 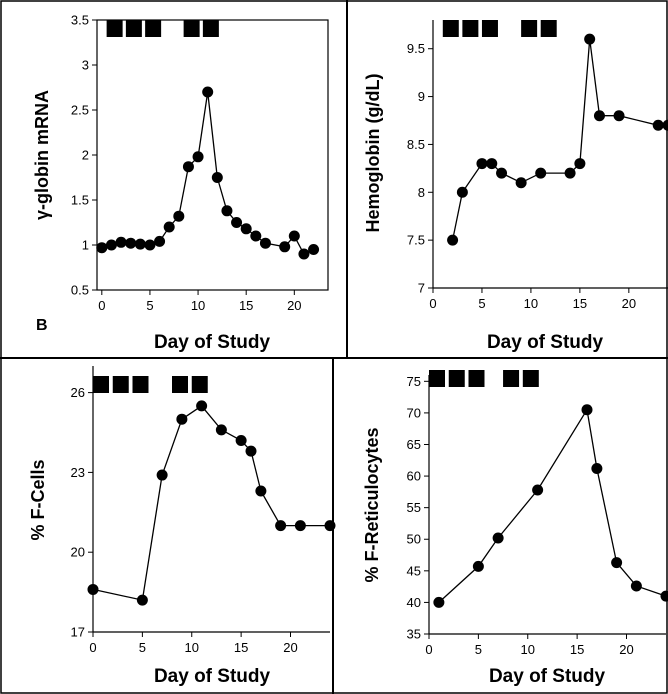 I want to click on y-axis-title: Hemoglobin (g/dL), so click(x=373, y=153).